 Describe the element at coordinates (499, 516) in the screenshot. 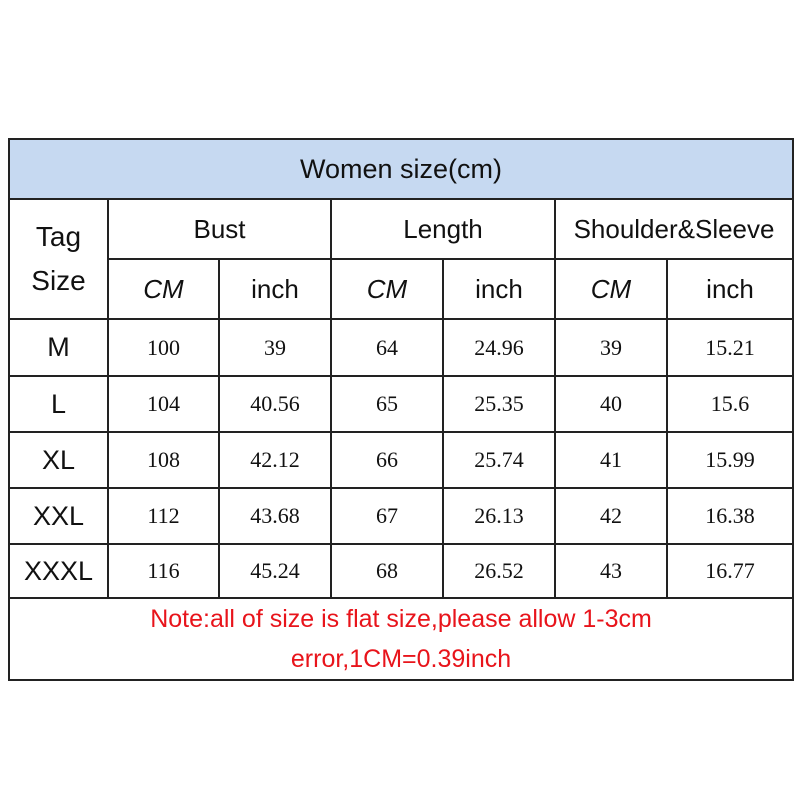

I see `value-cell: 26.13` at that location.